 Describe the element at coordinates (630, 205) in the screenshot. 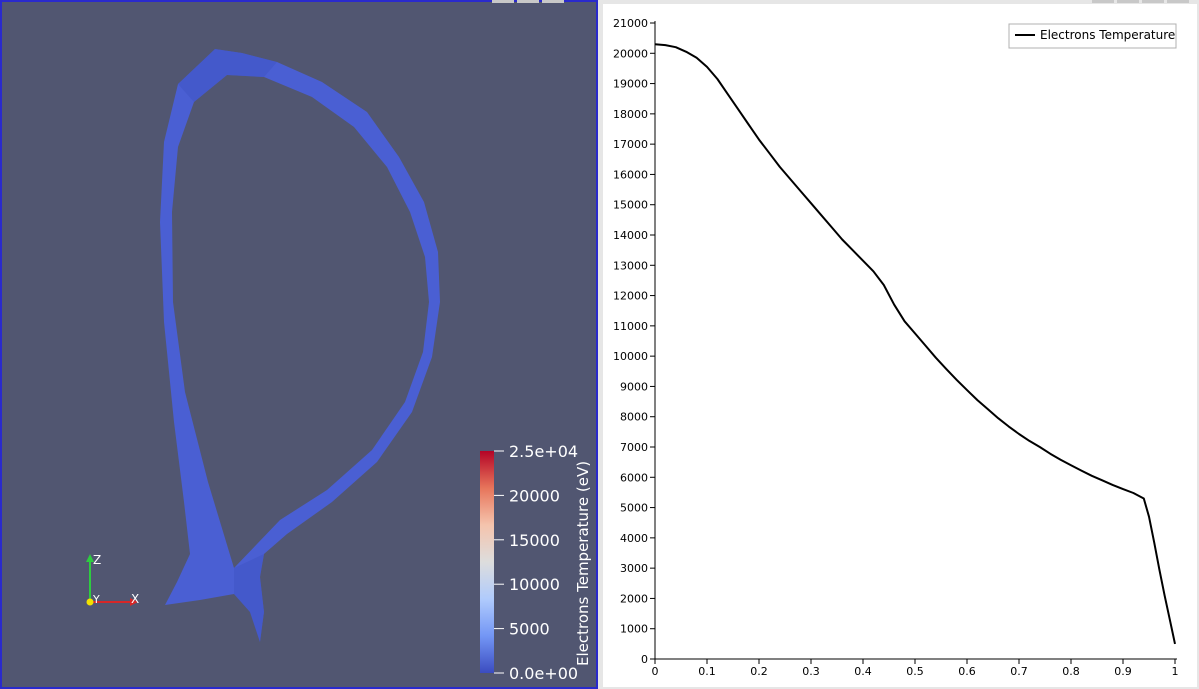

I see `y-tick-label: 15000` at that location.